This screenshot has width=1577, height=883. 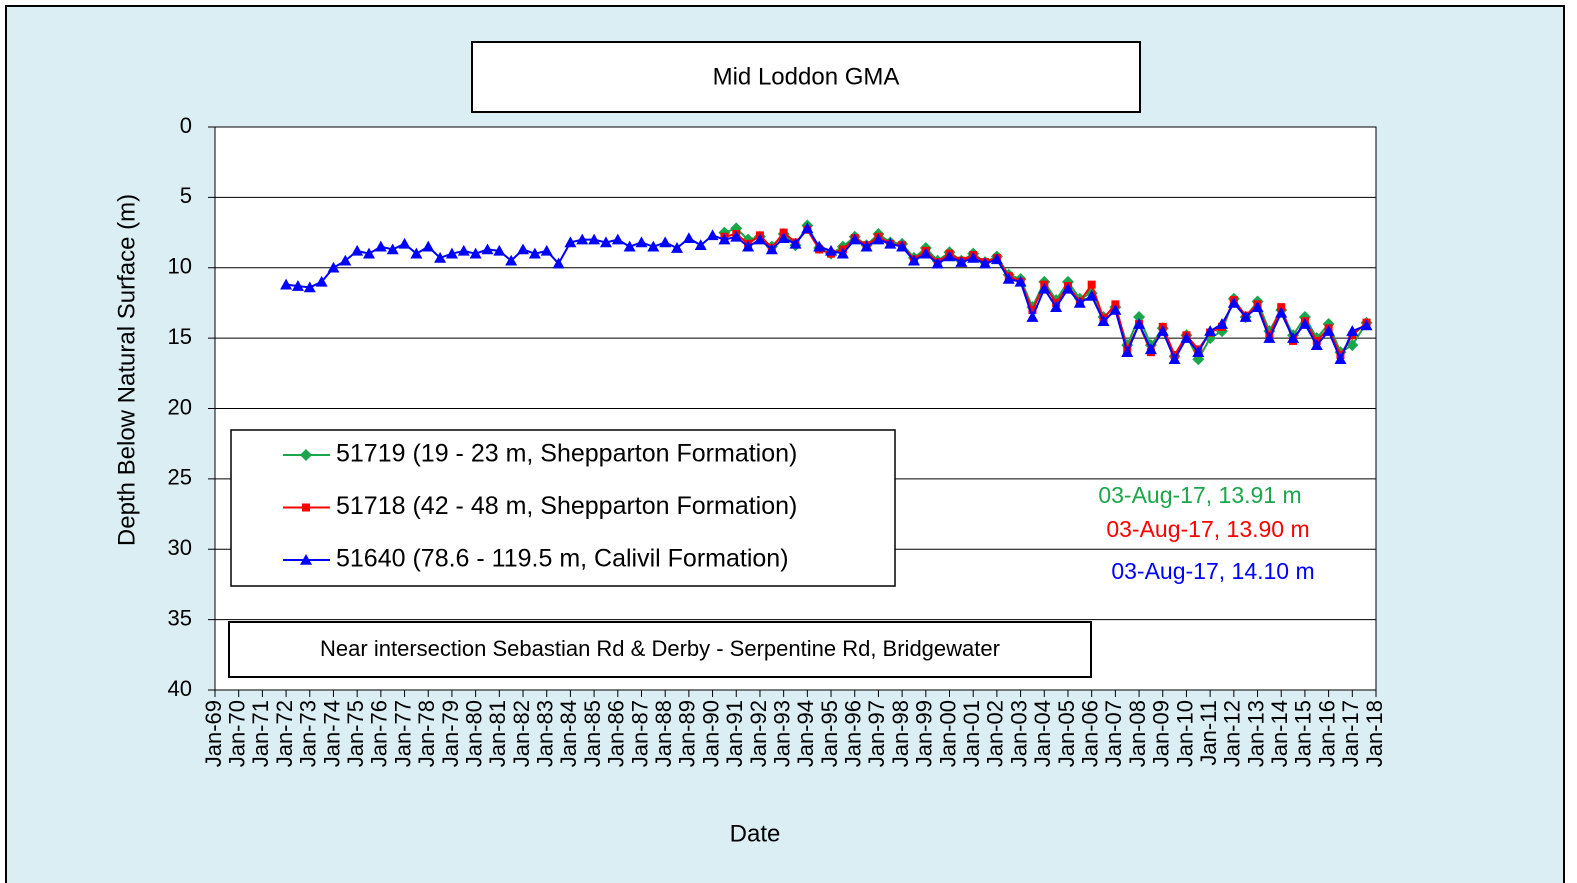 What do you see at coordinates (829, 733) in the screenshot?
I see `x-tick-label: Jan-95` at bounding box center [829, 733].